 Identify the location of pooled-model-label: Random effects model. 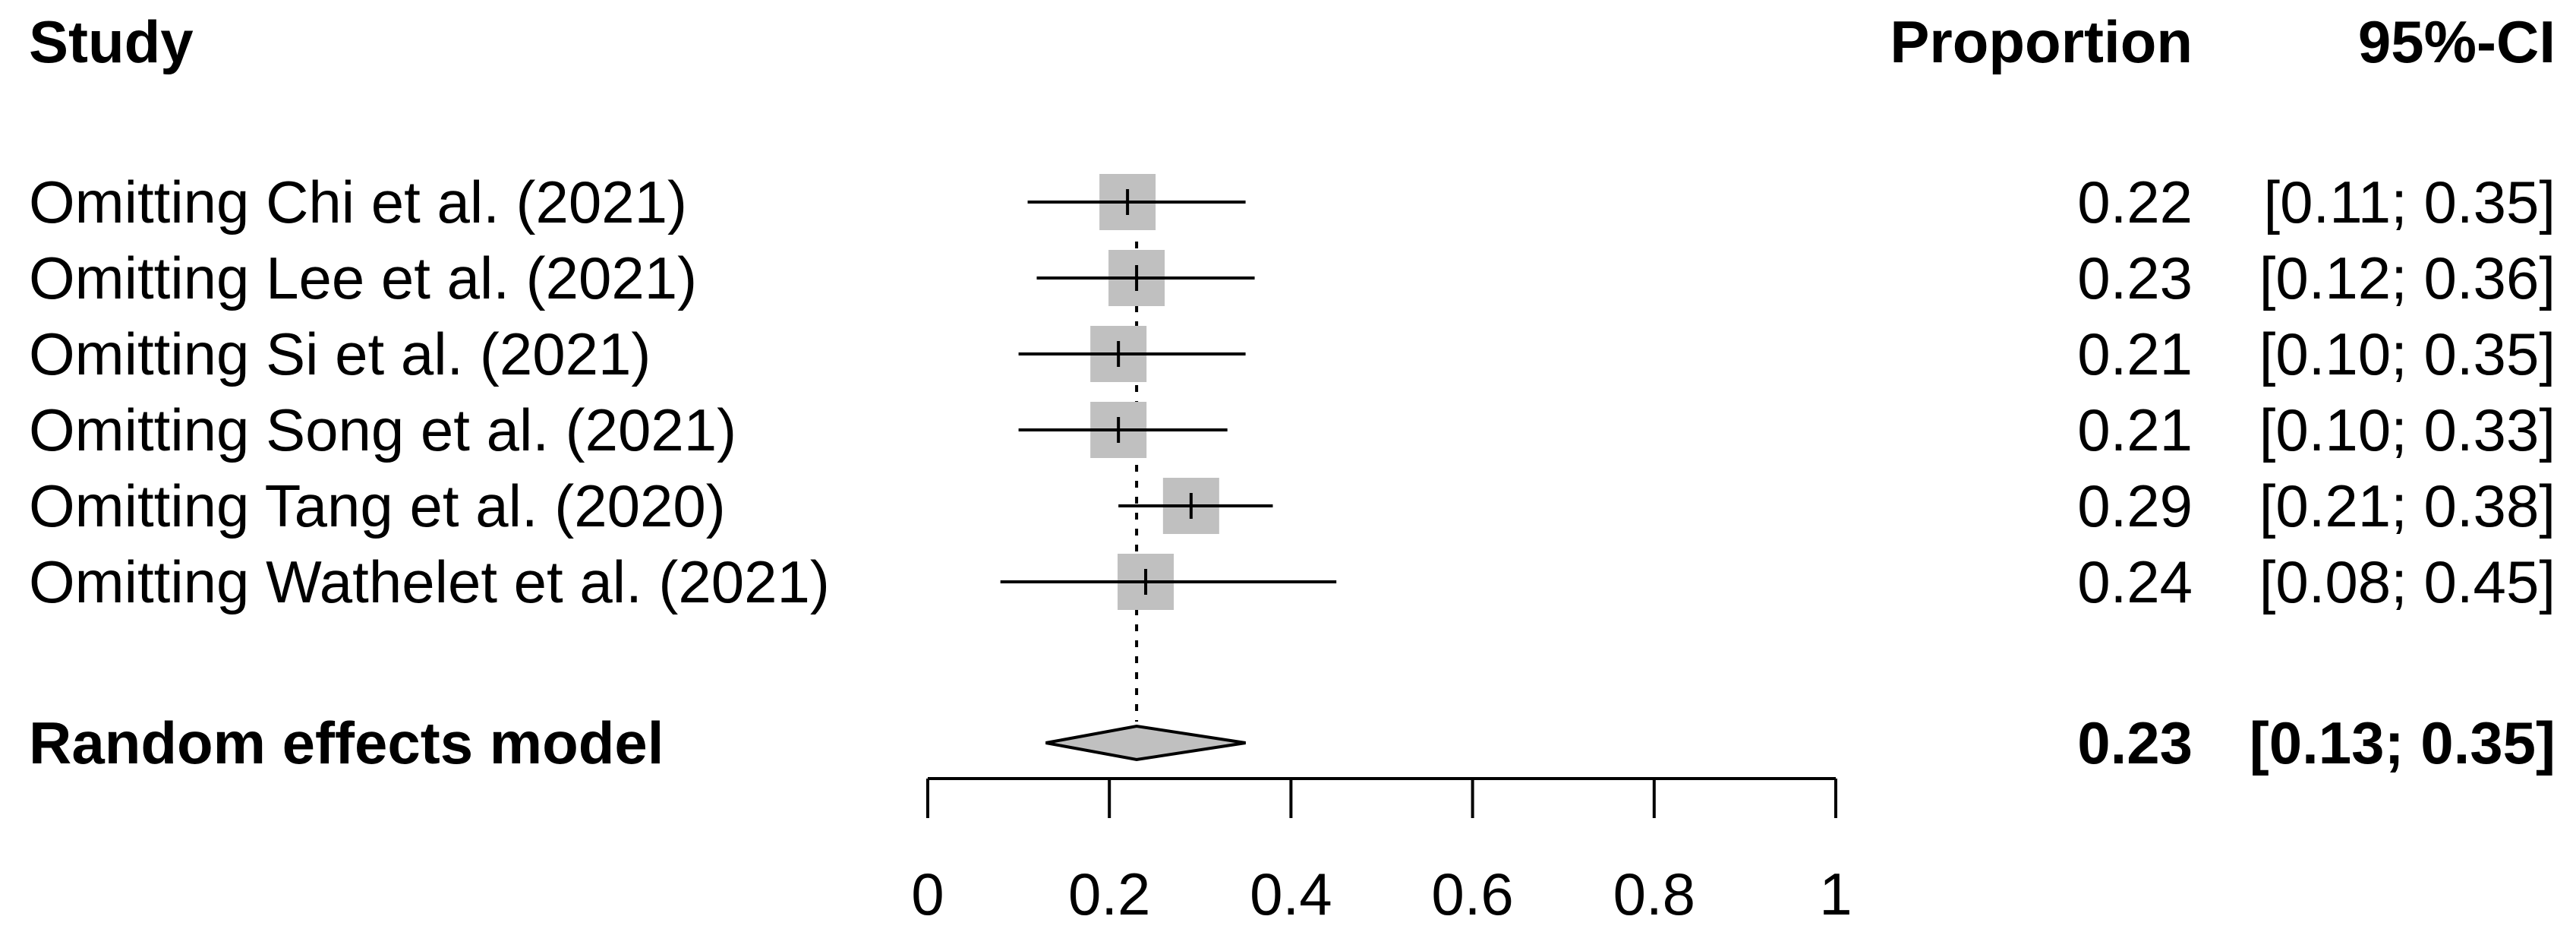
(346, 742).